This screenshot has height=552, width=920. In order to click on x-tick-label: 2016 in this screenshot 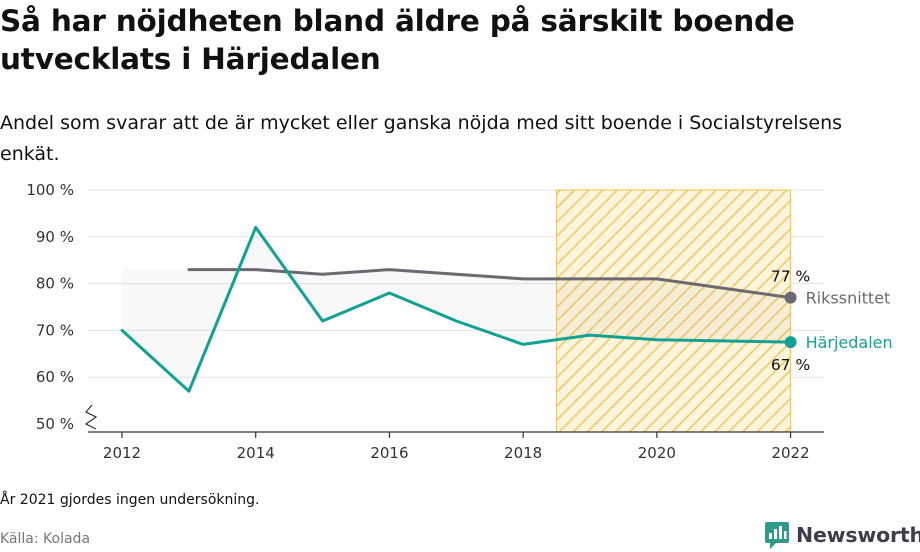, I will do `click(389, 453)`.